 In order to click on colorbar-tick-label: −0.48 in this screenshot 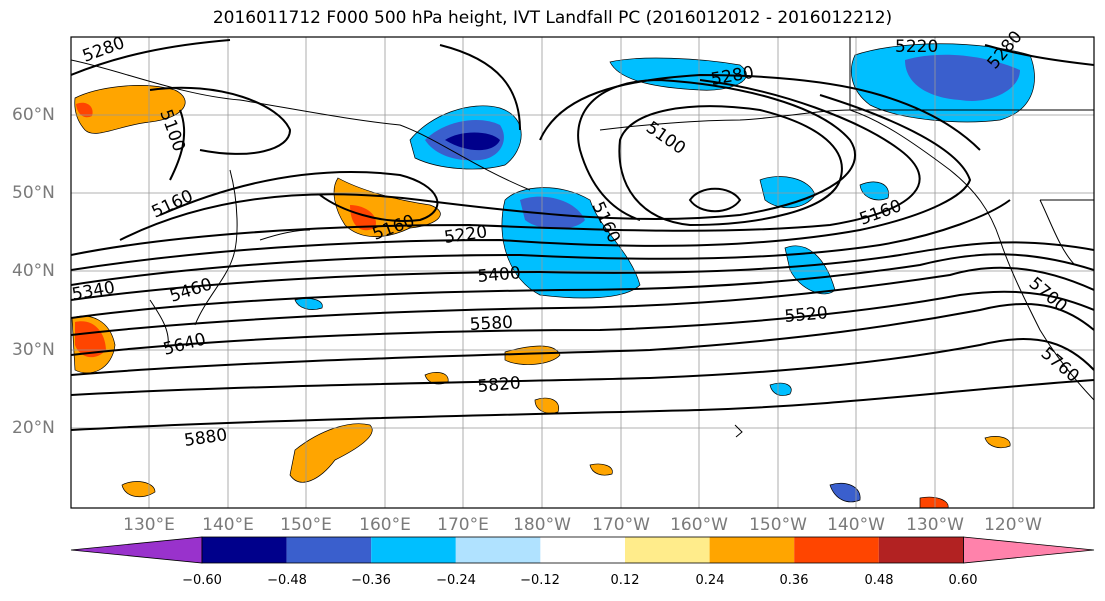, I will do `click(287, 580)`.